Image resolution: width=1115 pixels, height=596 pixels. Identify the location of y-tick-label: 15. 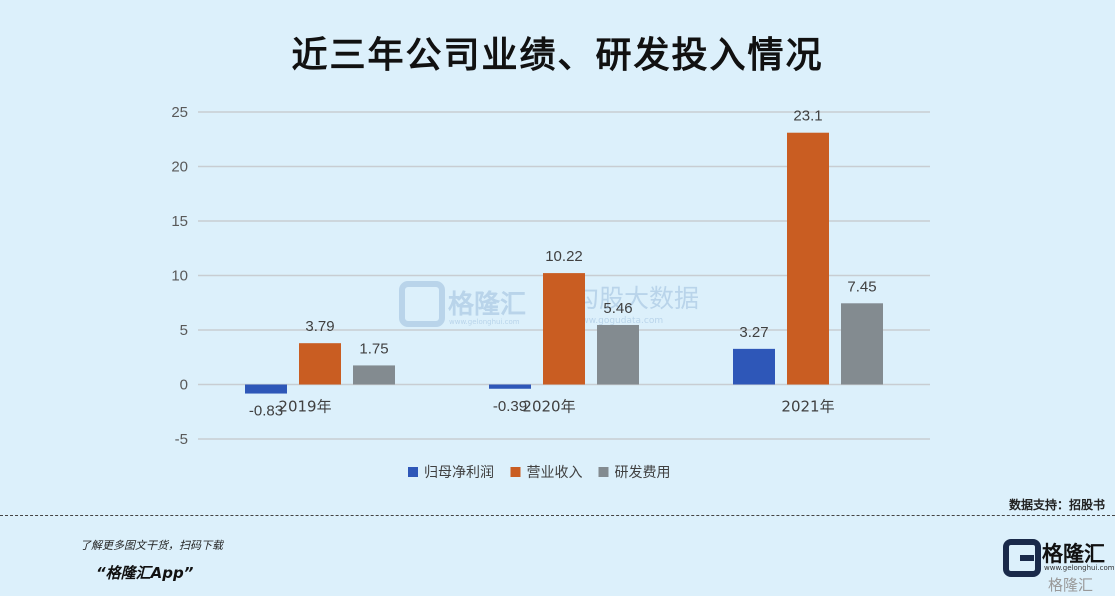
(179, 221).